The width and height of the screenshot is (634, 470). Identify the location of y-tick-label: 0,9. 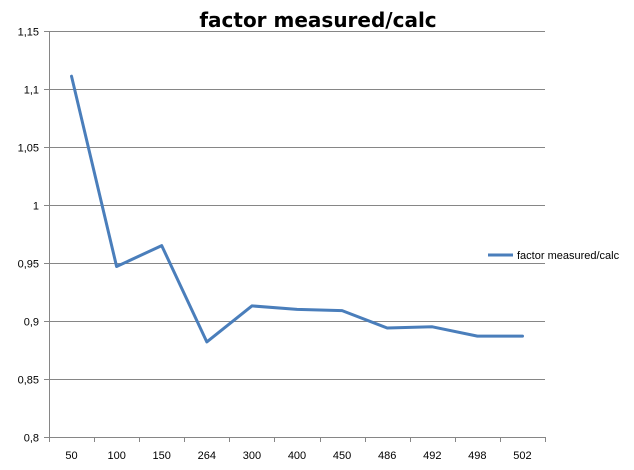
(31, 323).